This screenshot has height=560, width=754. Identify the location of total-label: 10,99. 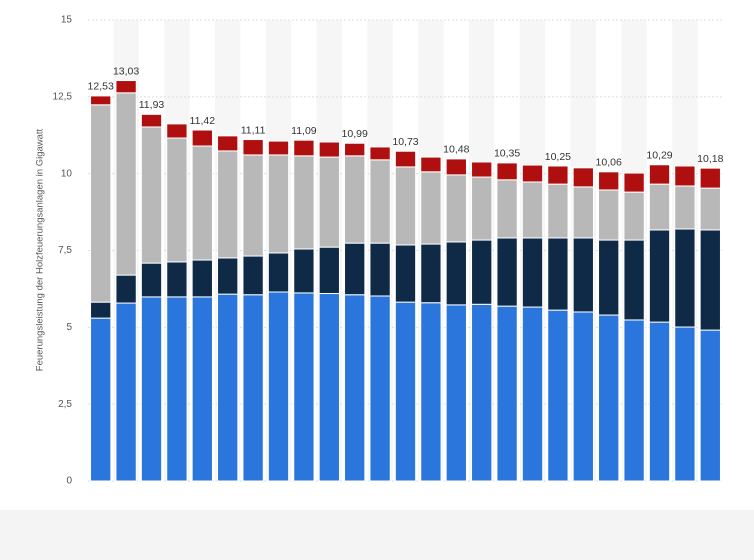
(355, 134).